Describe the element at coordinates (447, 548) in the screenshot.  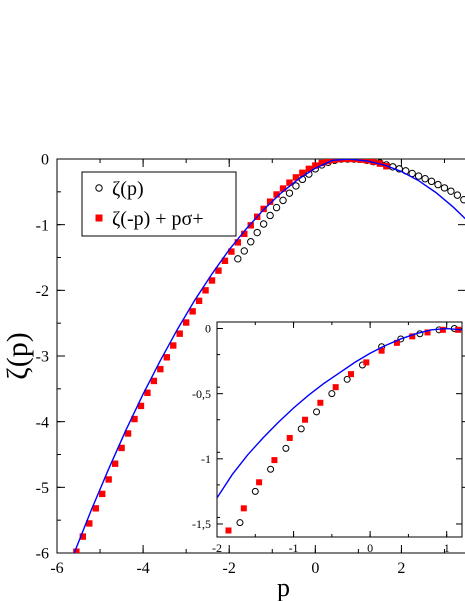
I see `inset-x-tick-label: 1` at that location.